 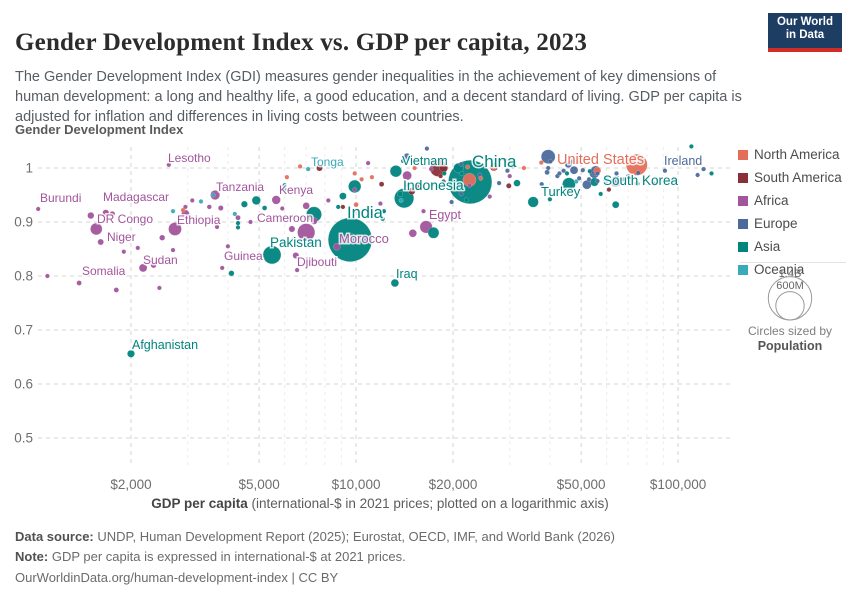 I want to click on point-malaysia, so click(x=517, y=183).